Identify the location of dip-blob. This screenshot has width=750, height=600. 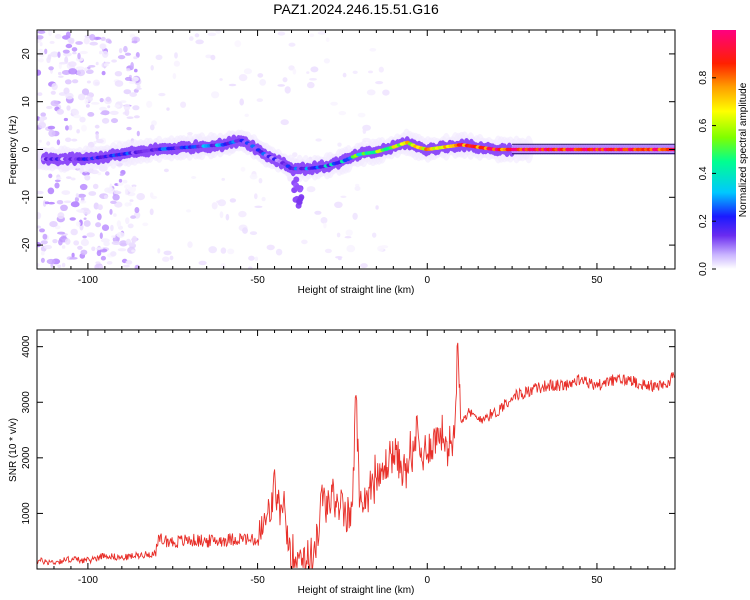
(297, 187).